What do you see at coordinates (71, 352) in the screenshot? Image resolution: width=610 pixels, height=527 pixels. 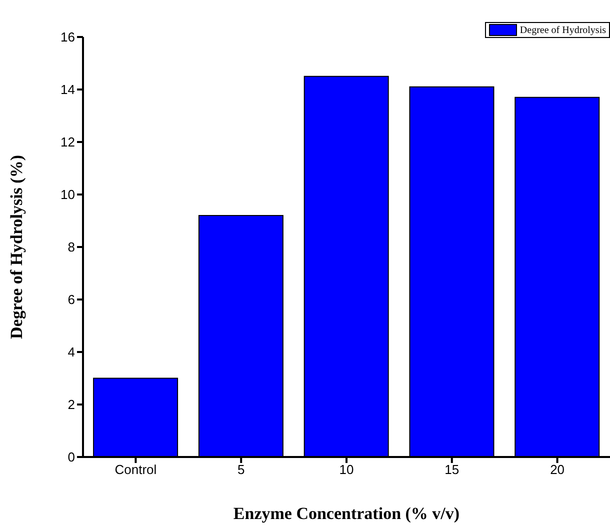 I see `y-tick-label: 4` at bounding box center [71, 352].